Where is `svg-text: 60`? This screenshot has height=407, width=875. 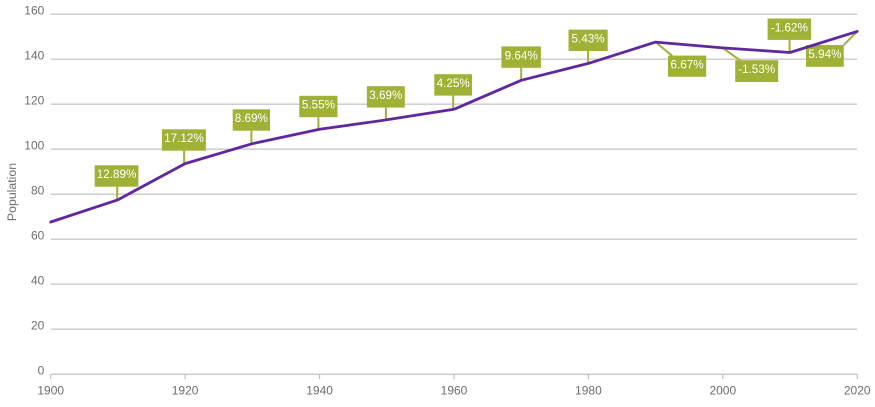
svg-text: 60 is located at coordinates (38, 236).